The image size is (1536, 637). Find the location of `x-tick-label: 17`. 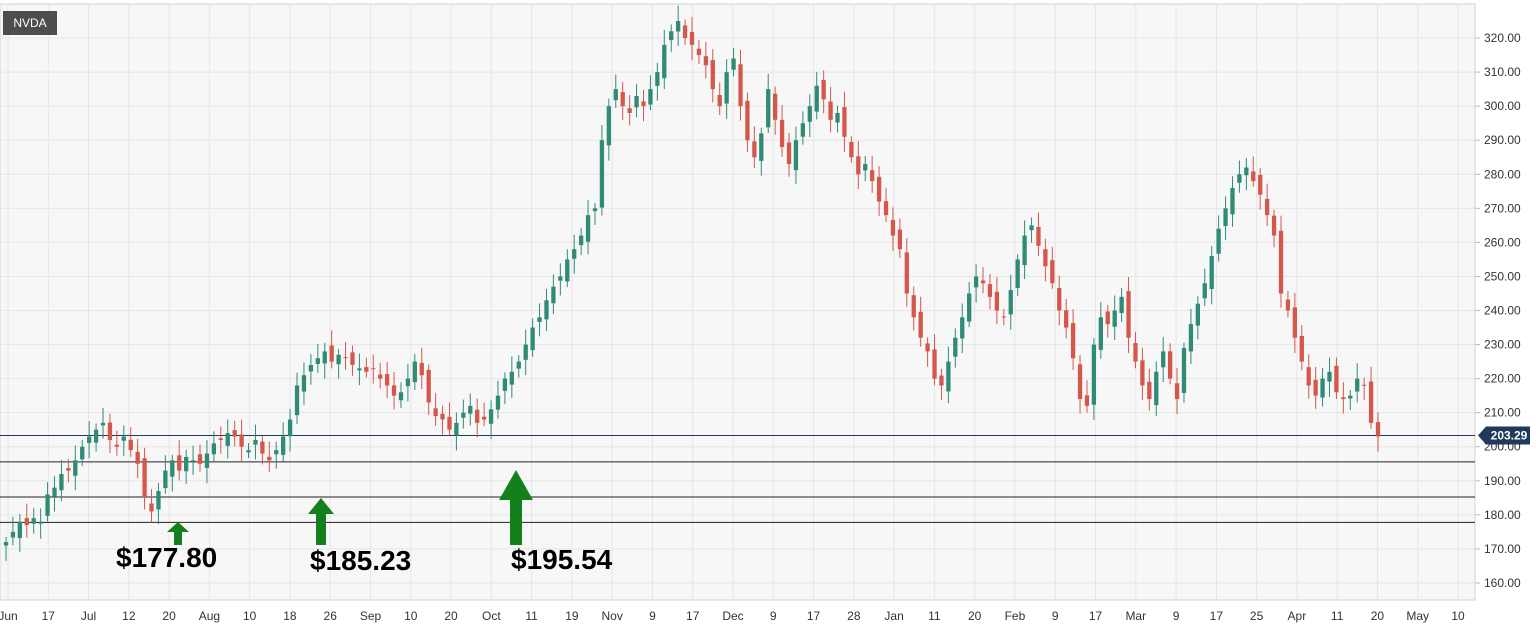

x-tick-label: 17 is located at coordinates (1096, 616).